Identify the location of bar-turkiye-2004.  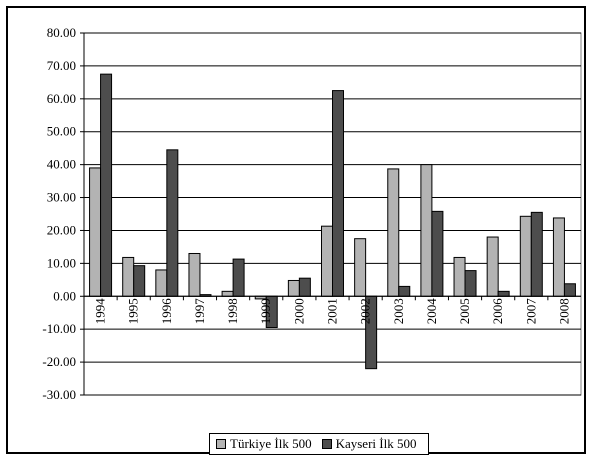
(426, 230).